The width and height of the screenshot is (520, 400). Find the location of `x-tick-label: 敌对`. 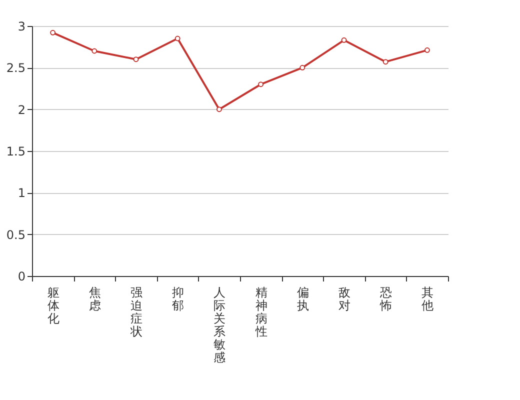

x-tick-label: 敌对 is located at coordinates (344, 299).